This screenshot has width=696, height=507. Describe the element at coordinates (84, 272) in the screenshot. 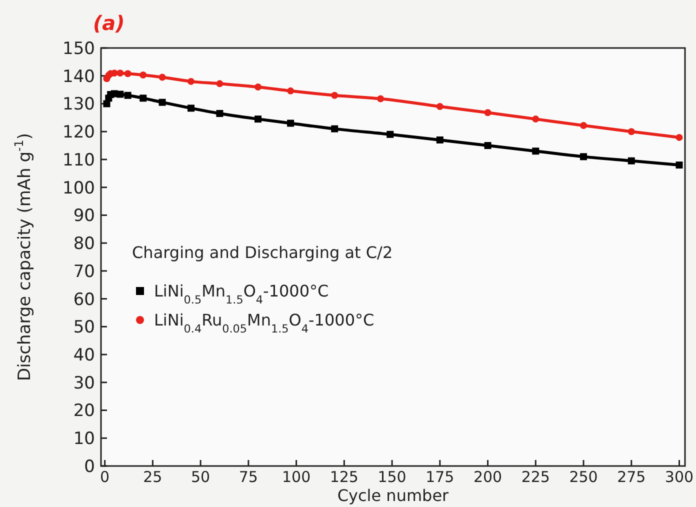

I see `y-tick-label: 70` at that location.